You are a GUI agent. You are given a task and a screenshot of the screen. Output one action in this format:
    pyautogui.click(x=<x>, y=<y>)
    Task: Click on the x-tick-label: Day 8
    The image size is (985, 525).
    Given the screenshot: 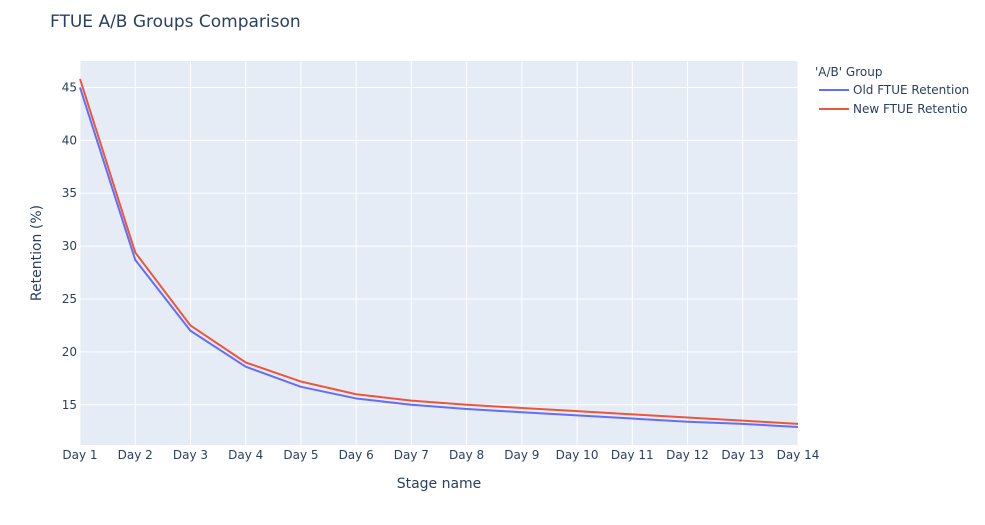 What is the action you would take?
    pyautogui.click(x=466, y=455)
    